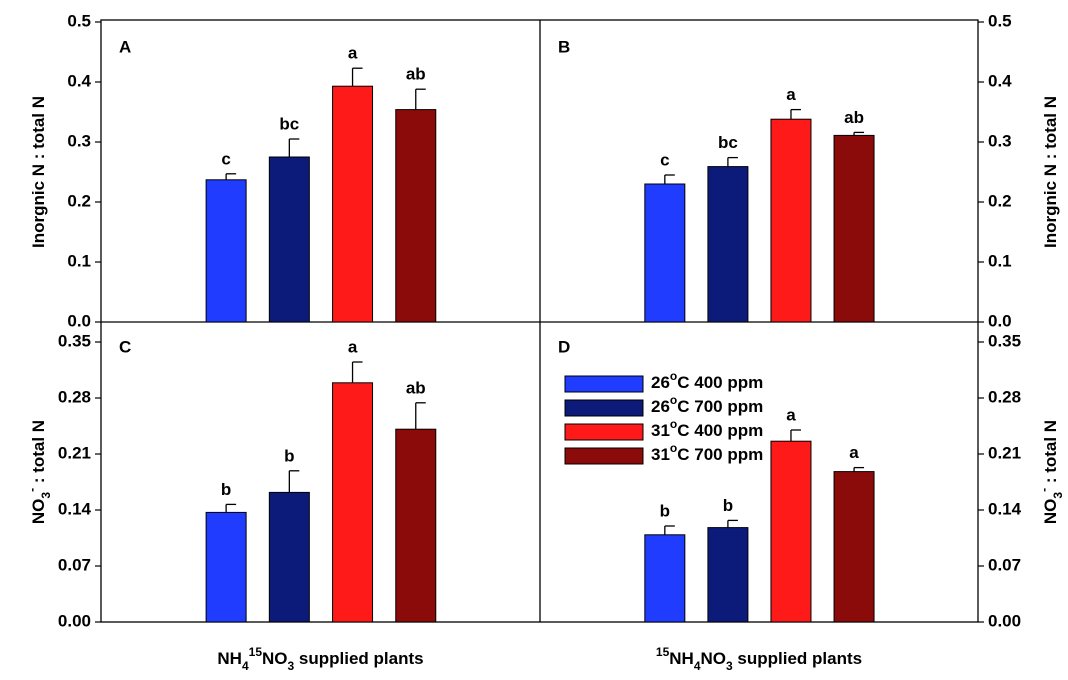 This screenshot has width=1068, height=680. I want to click on y-tick-label: 0.14, so click(1005, 508).